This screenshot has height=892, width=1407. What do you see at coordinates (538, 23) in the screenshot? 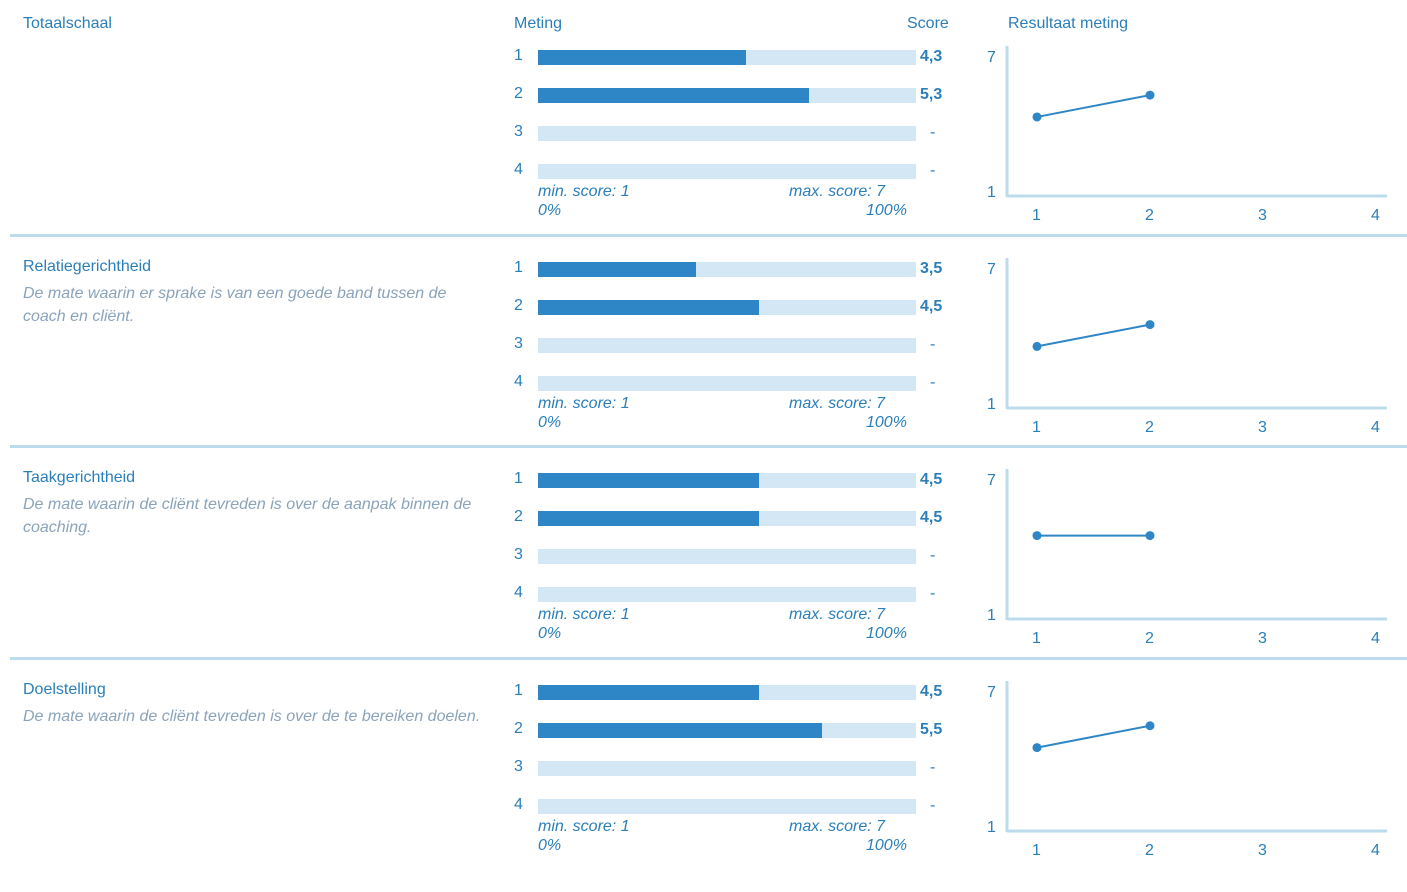
I see `header-meting: Meting` at bounding box center [538, 23].